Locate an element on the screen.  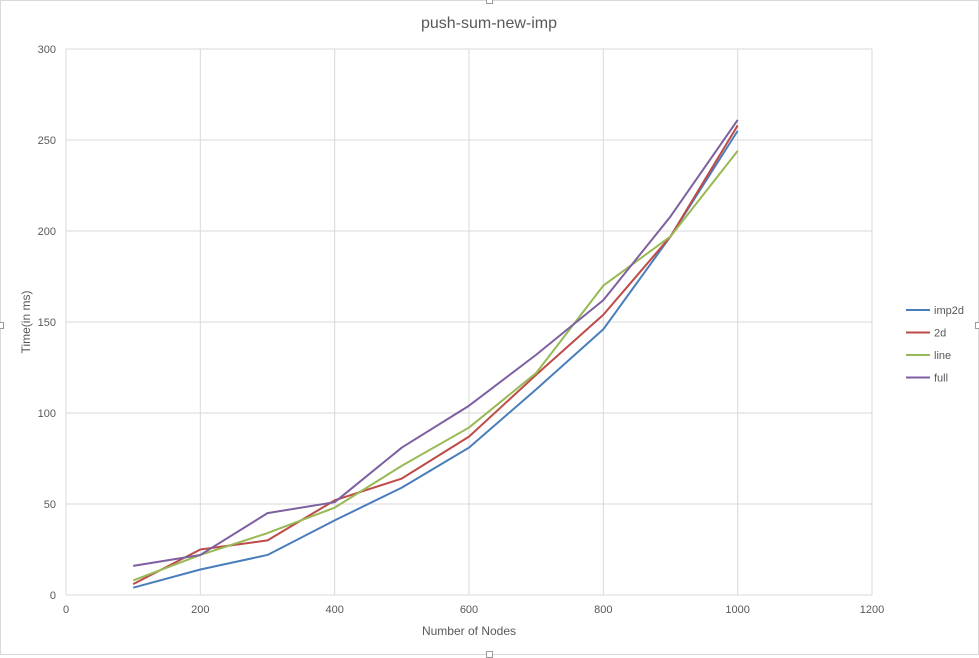
legend-label-full: full is located at coordinates (941, 379).